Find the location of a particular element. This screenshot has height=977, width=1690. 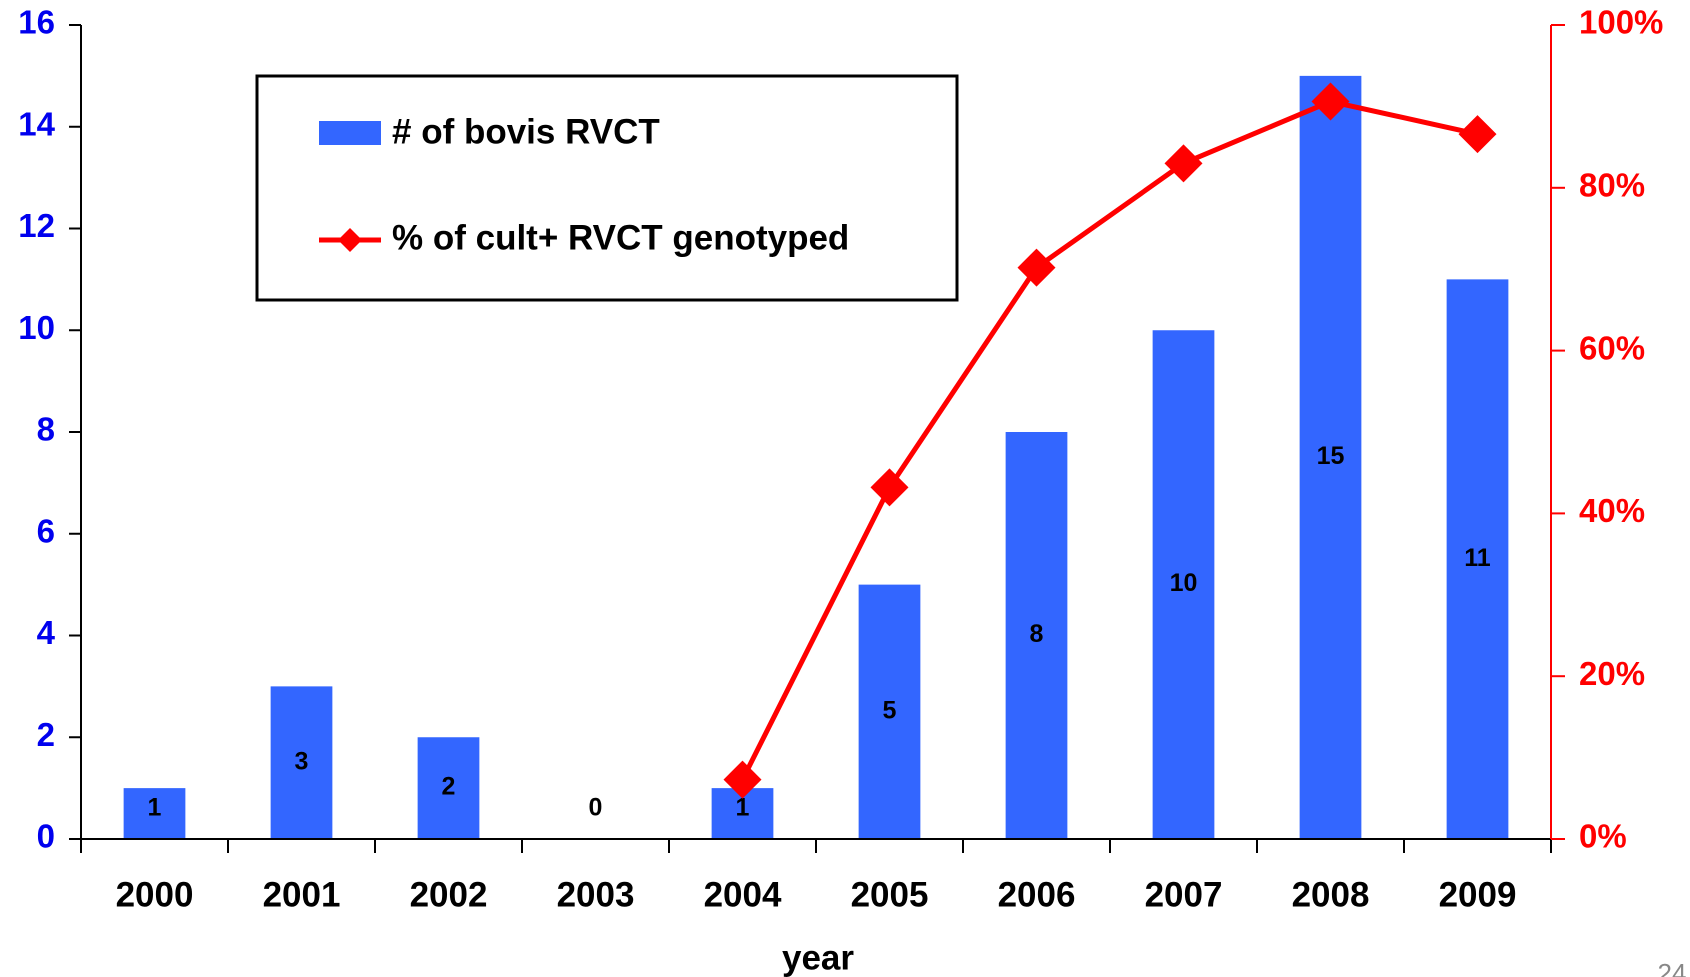

legend-swatch is located at coordinates (350, 133).